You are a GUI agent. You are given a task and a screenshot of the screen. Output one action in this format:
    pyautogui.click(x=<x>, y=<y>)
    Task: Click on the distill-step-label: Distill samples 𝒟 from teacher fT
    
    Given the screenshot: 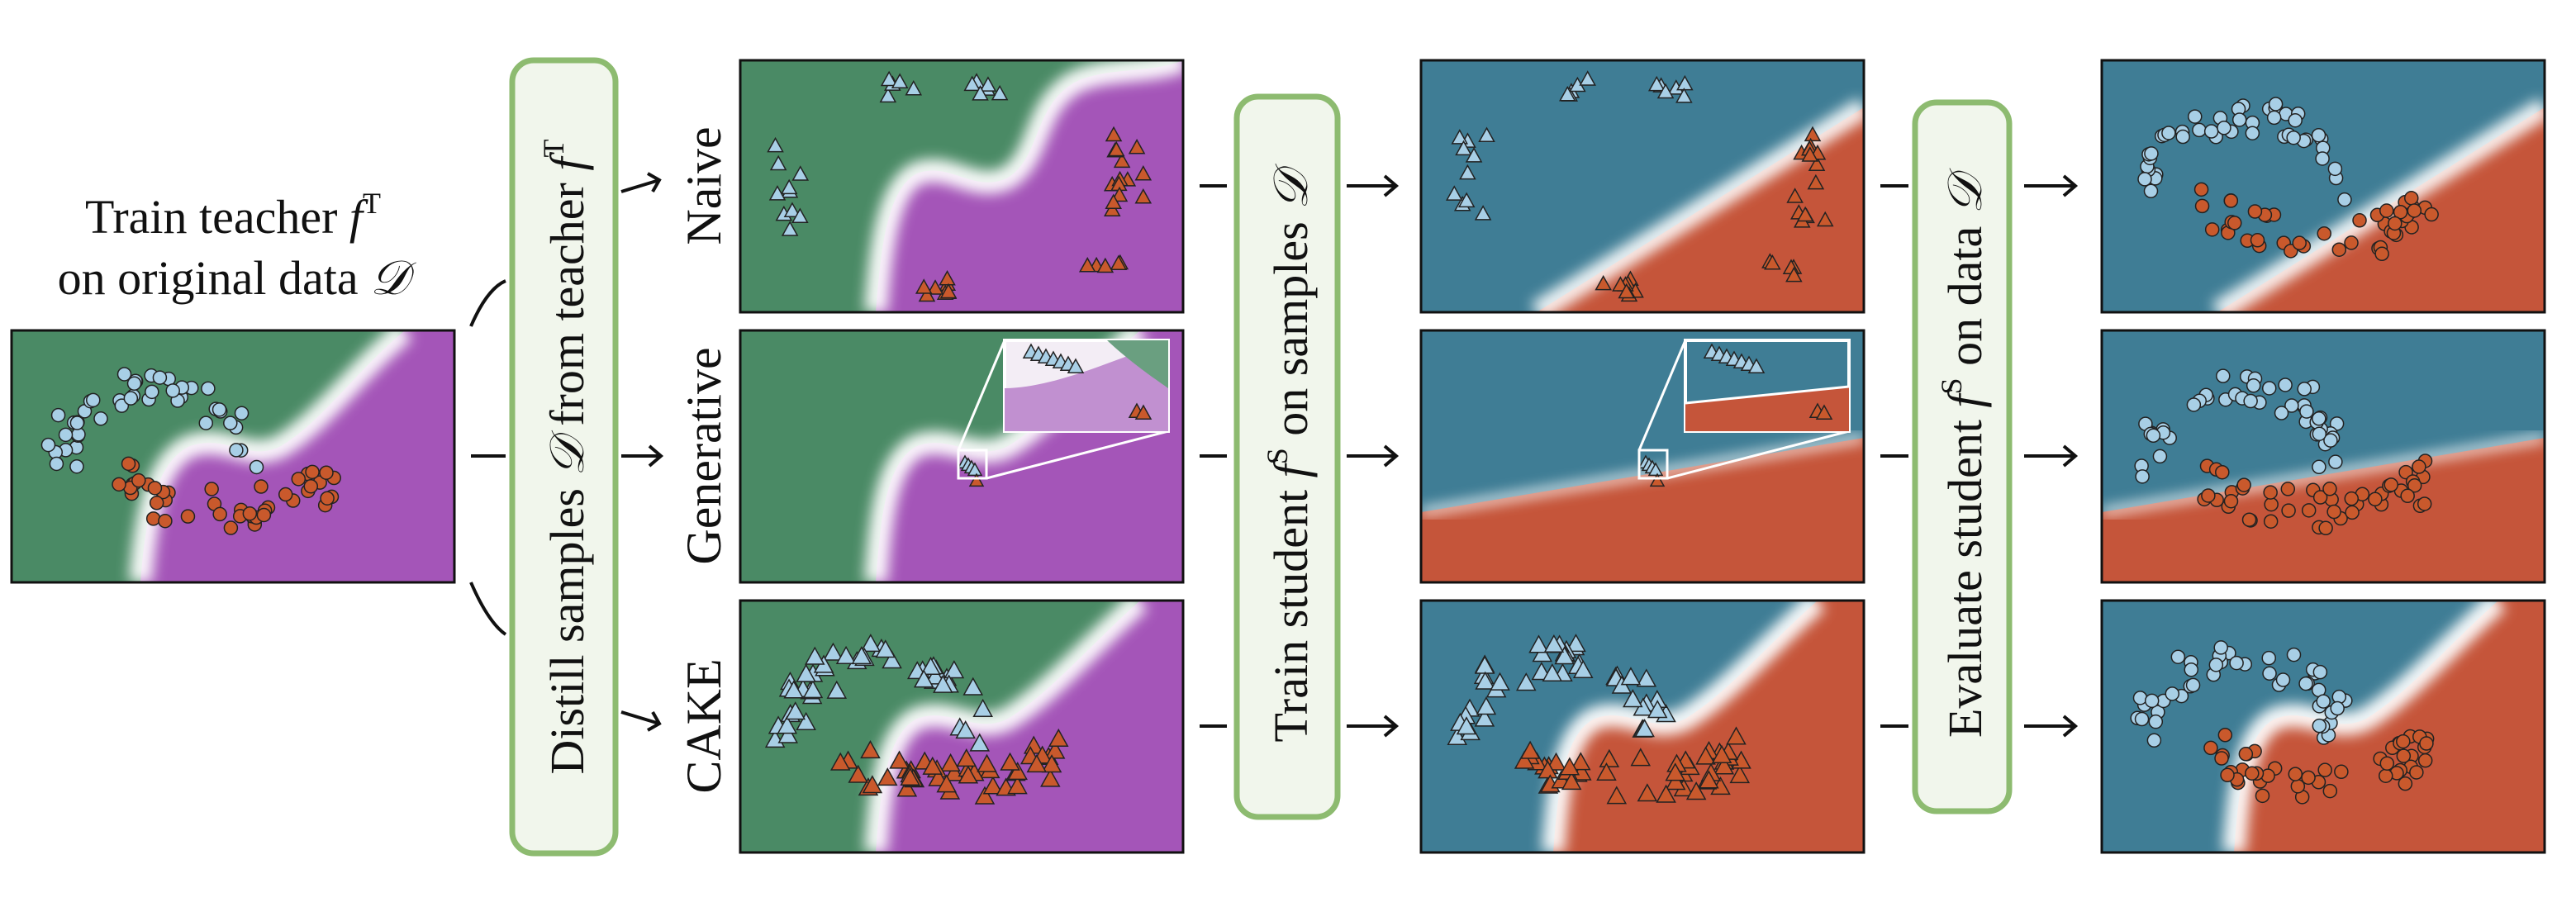 What is the action you would take?
    pyautogui.click(x=565, y=457)
    